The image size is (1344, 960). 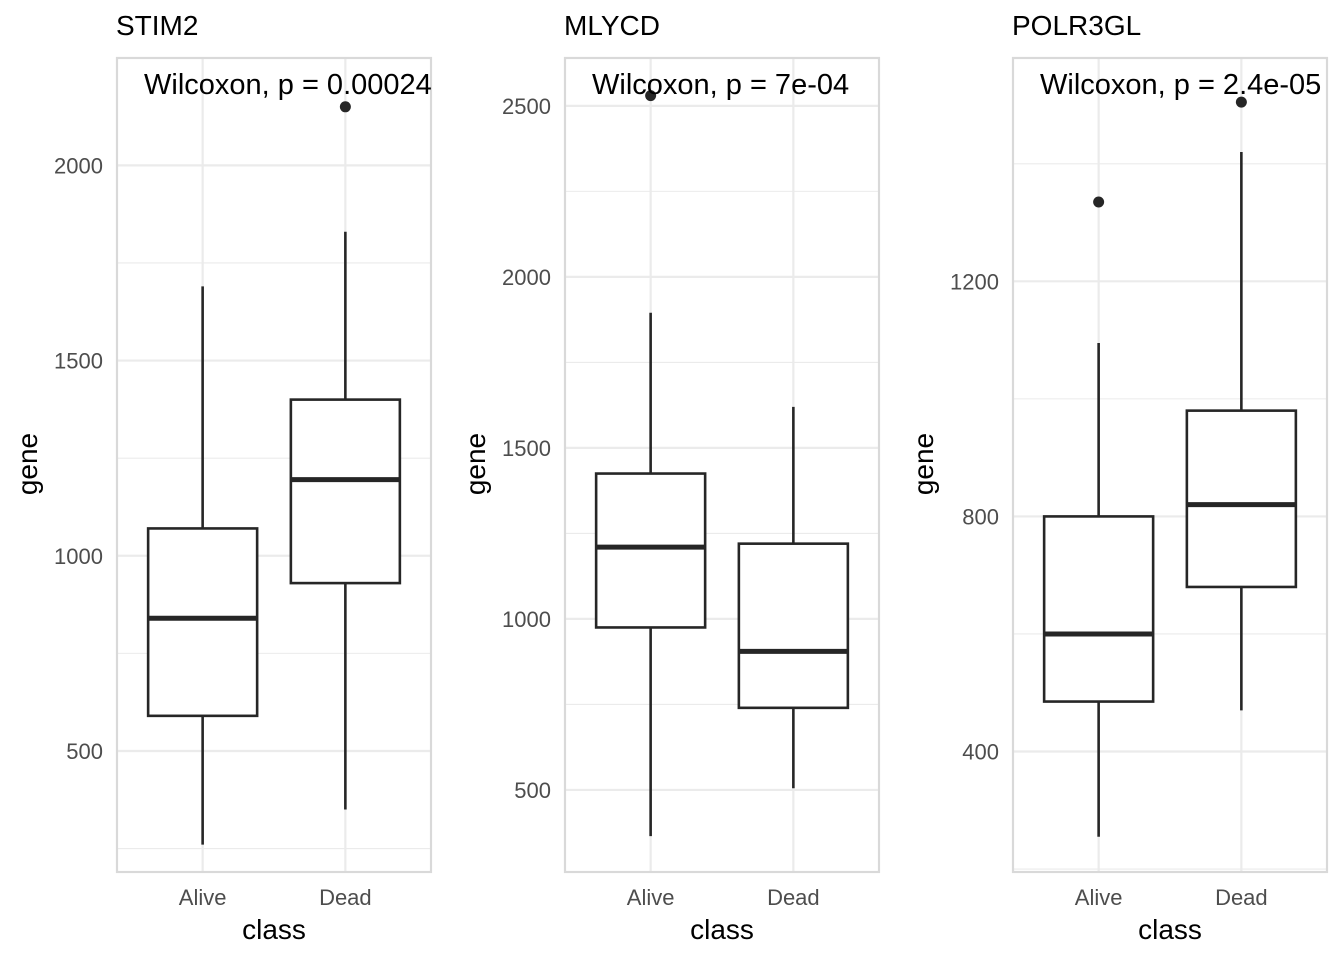 What do you see at coordinates (157, 25) in the screenshot?
I see `panel-title: STIM2` at bounding box center [157, 25].